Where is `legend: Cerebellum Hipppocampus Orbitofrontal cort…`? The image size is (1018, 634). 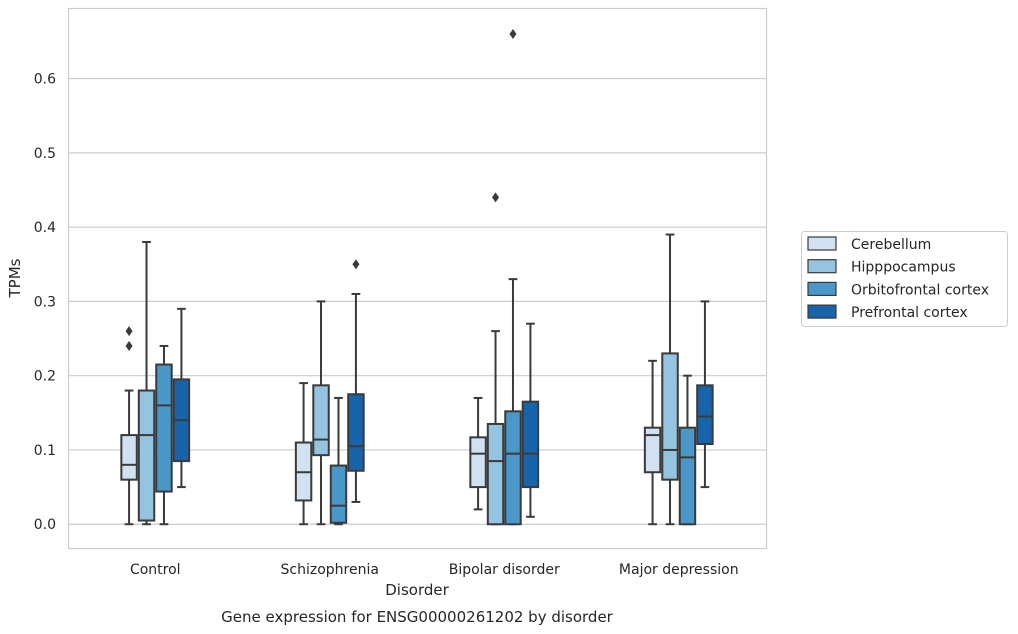
legend: Cerebellum Hipppocampus Orbitofrontal cort… is located at coordinates (904, 279).